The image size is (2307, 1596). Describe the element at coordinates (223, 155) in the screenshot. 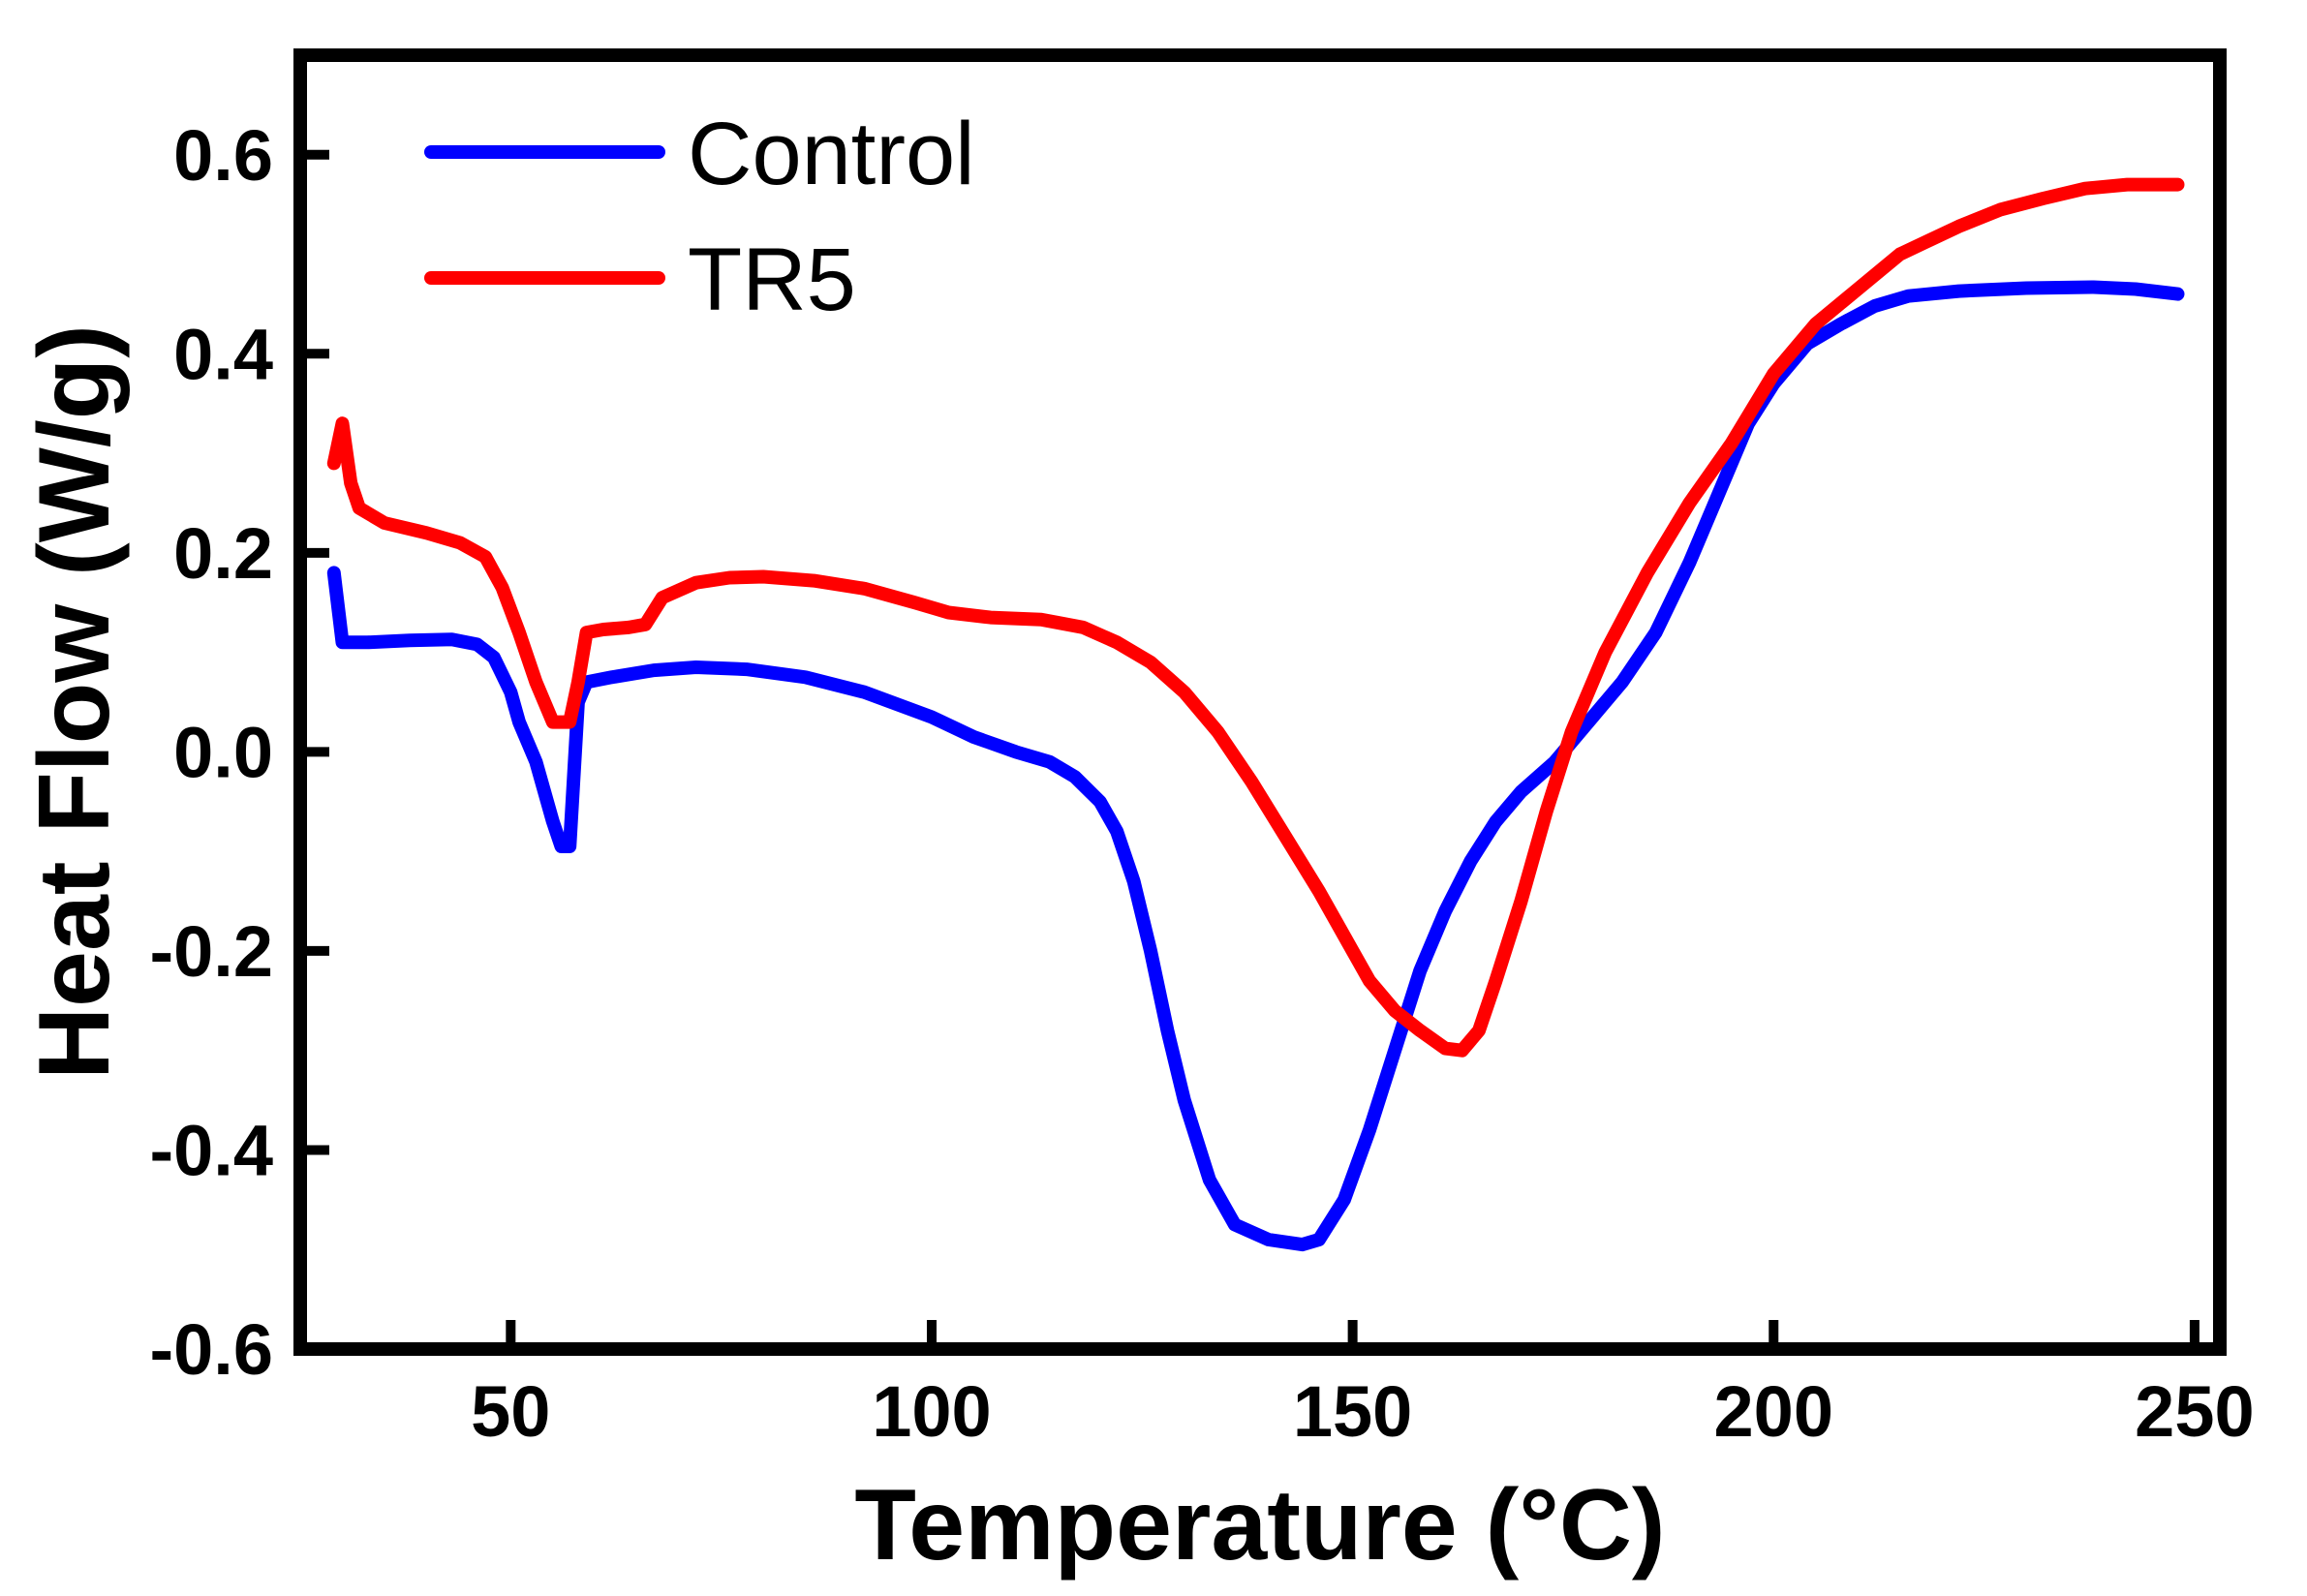

I see `y-tick-label: 0.6` at that location.